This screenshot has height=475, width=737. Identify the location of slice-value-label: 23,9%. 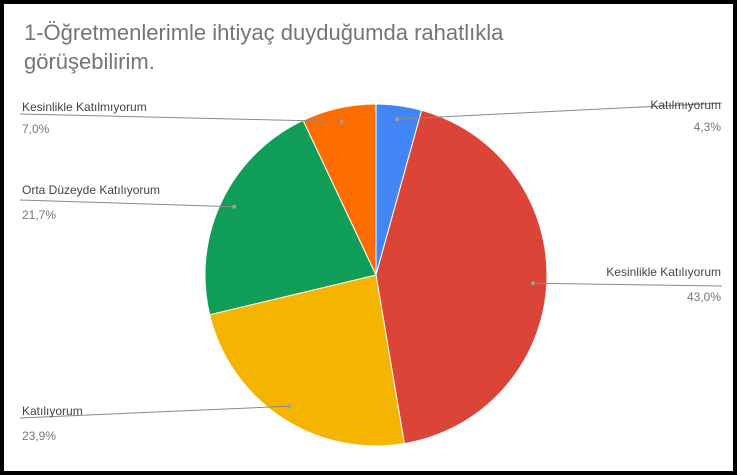
(39, 436).